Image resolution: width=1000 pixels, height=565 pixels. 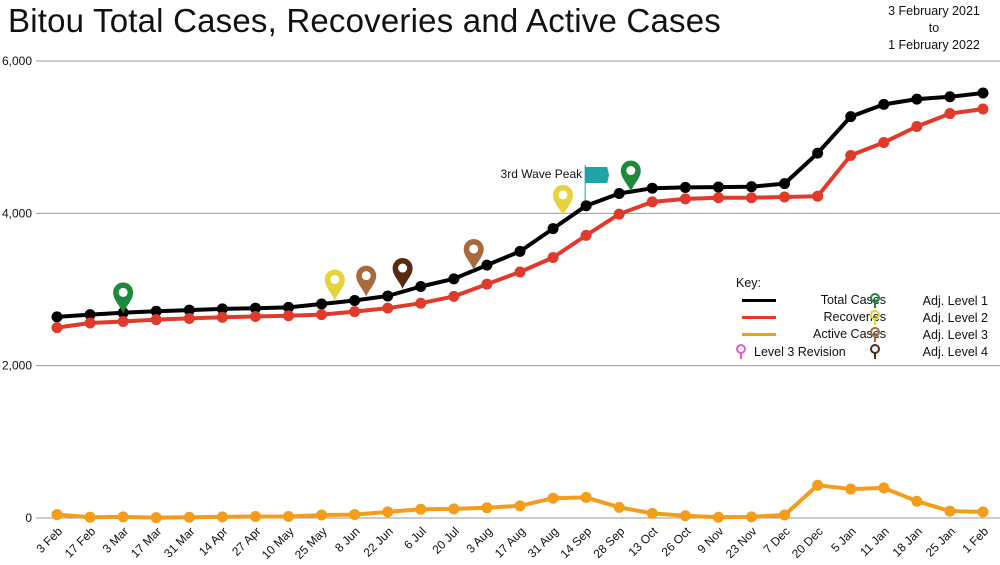 I want to click on date-from: 3 February 2021, so click(x=934, y=11).